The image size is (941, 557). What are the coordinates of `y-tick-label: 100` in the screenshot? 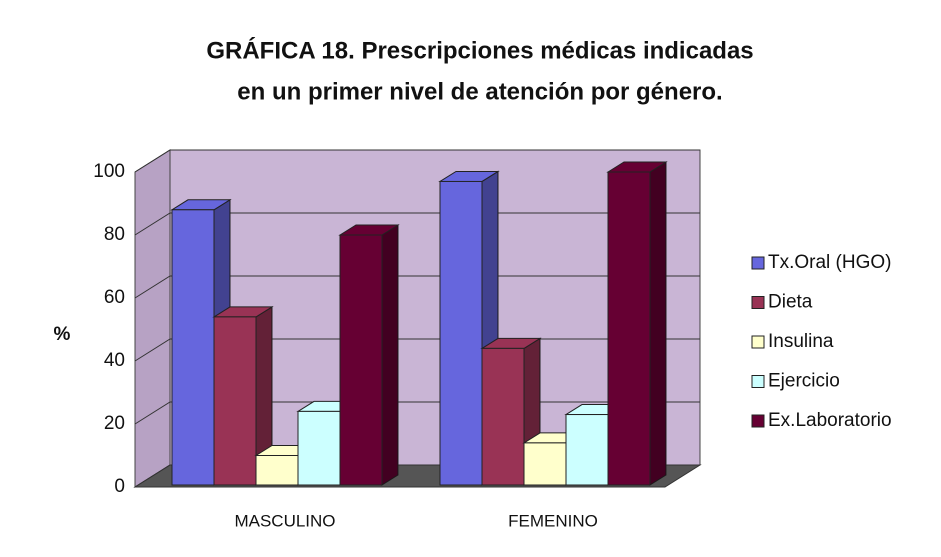 It's located at (109, 171).